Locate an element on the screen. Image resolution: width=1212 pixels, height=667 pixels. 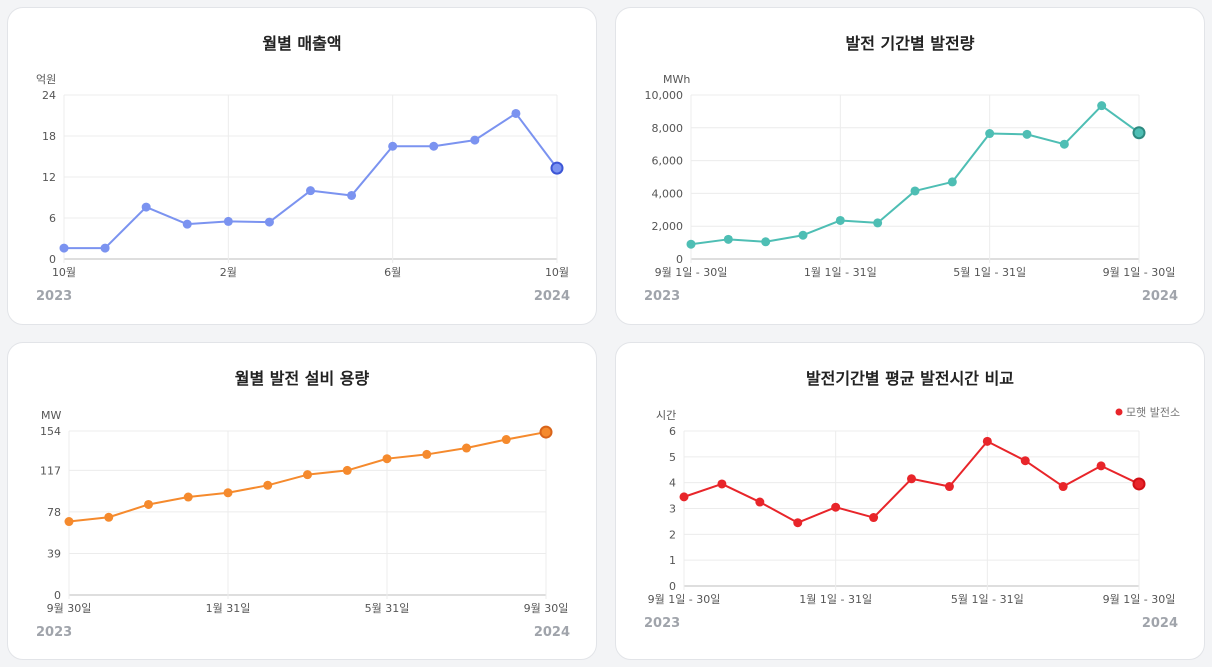
y-tick-label: 78 is located at coordinates (54, 512).